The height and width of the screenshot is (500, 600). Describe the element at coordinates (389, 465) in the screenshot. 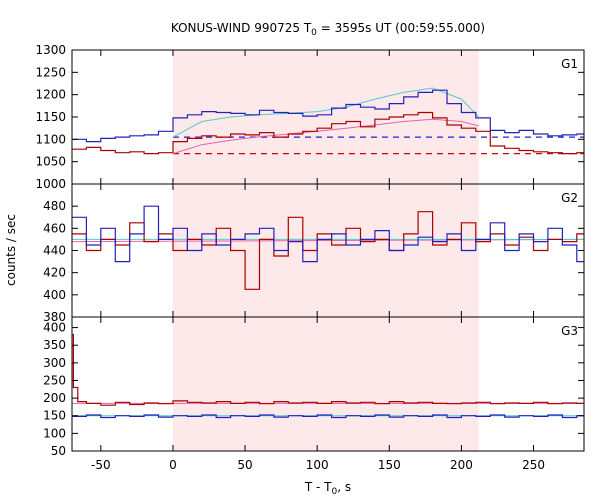

I see `x-tick-label: 150` at that location.